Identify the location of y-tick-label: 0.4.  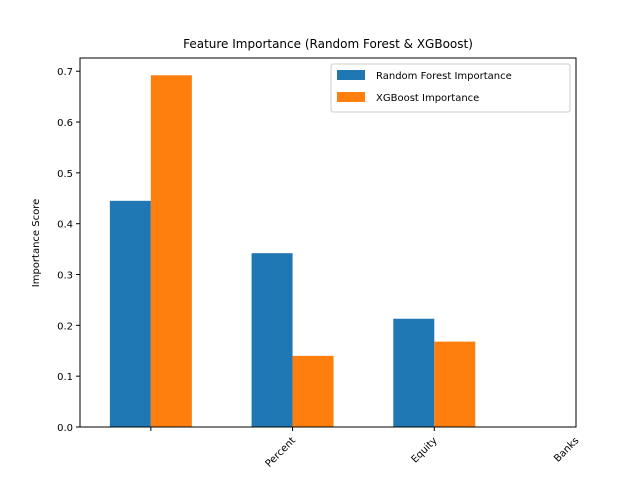
(65, 225).